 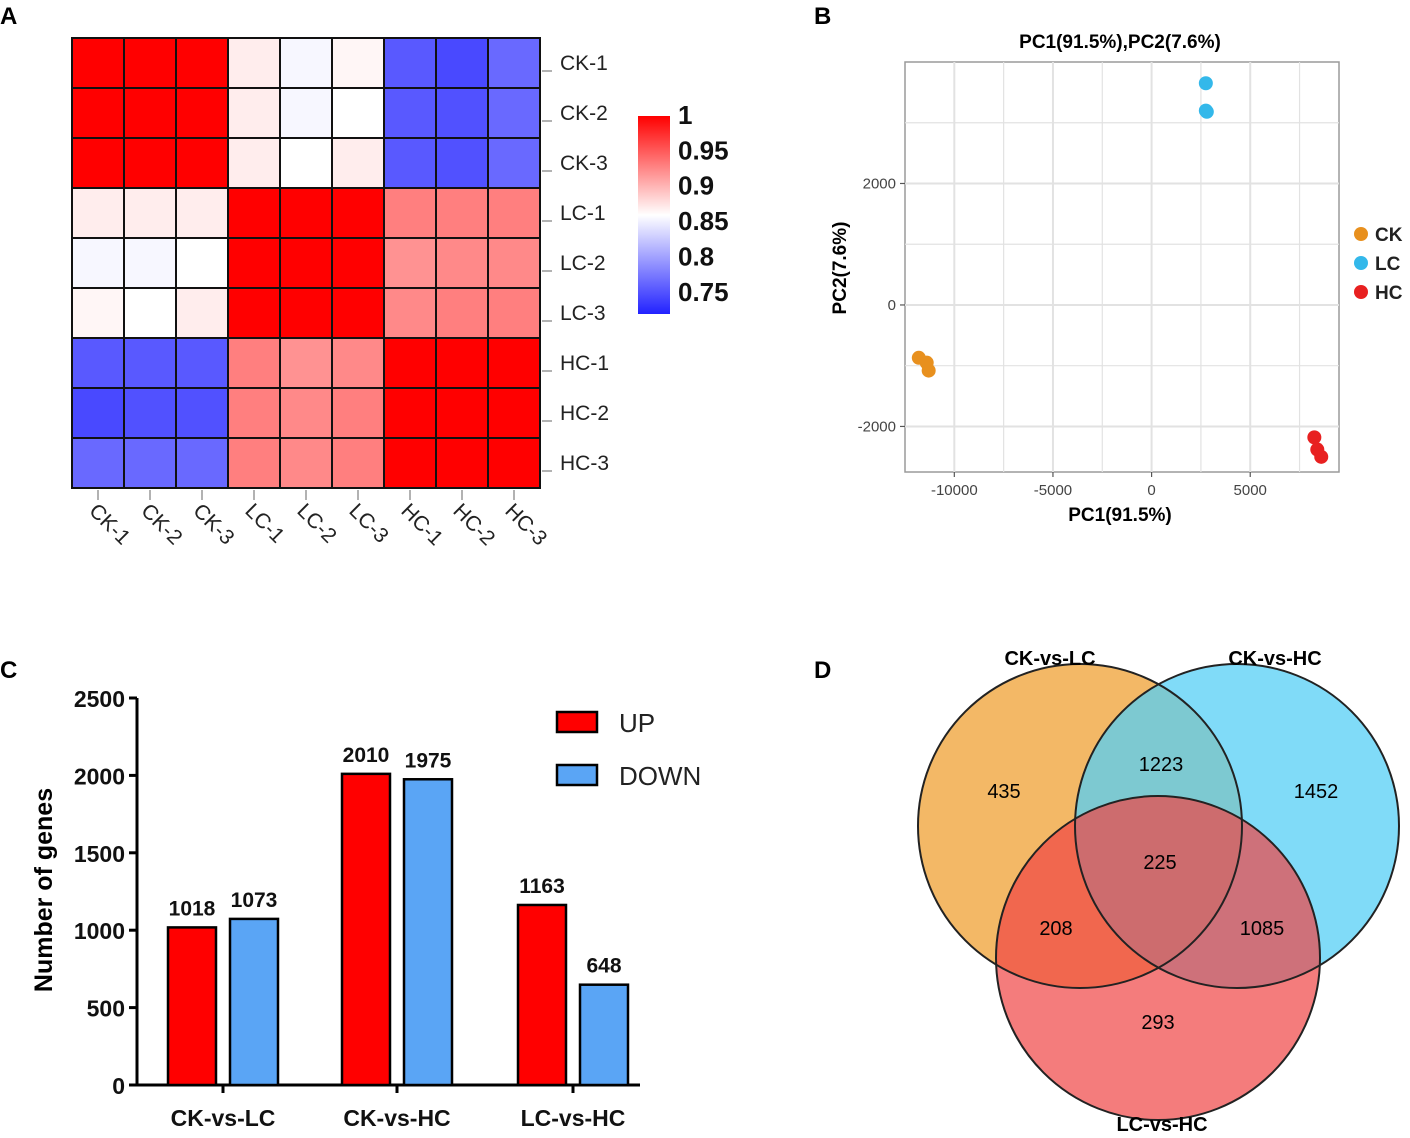 What do you see at coordinates (8, 670) in the screenshot?
I see `panel-letter-c: C` at bounding box center [8, 670].